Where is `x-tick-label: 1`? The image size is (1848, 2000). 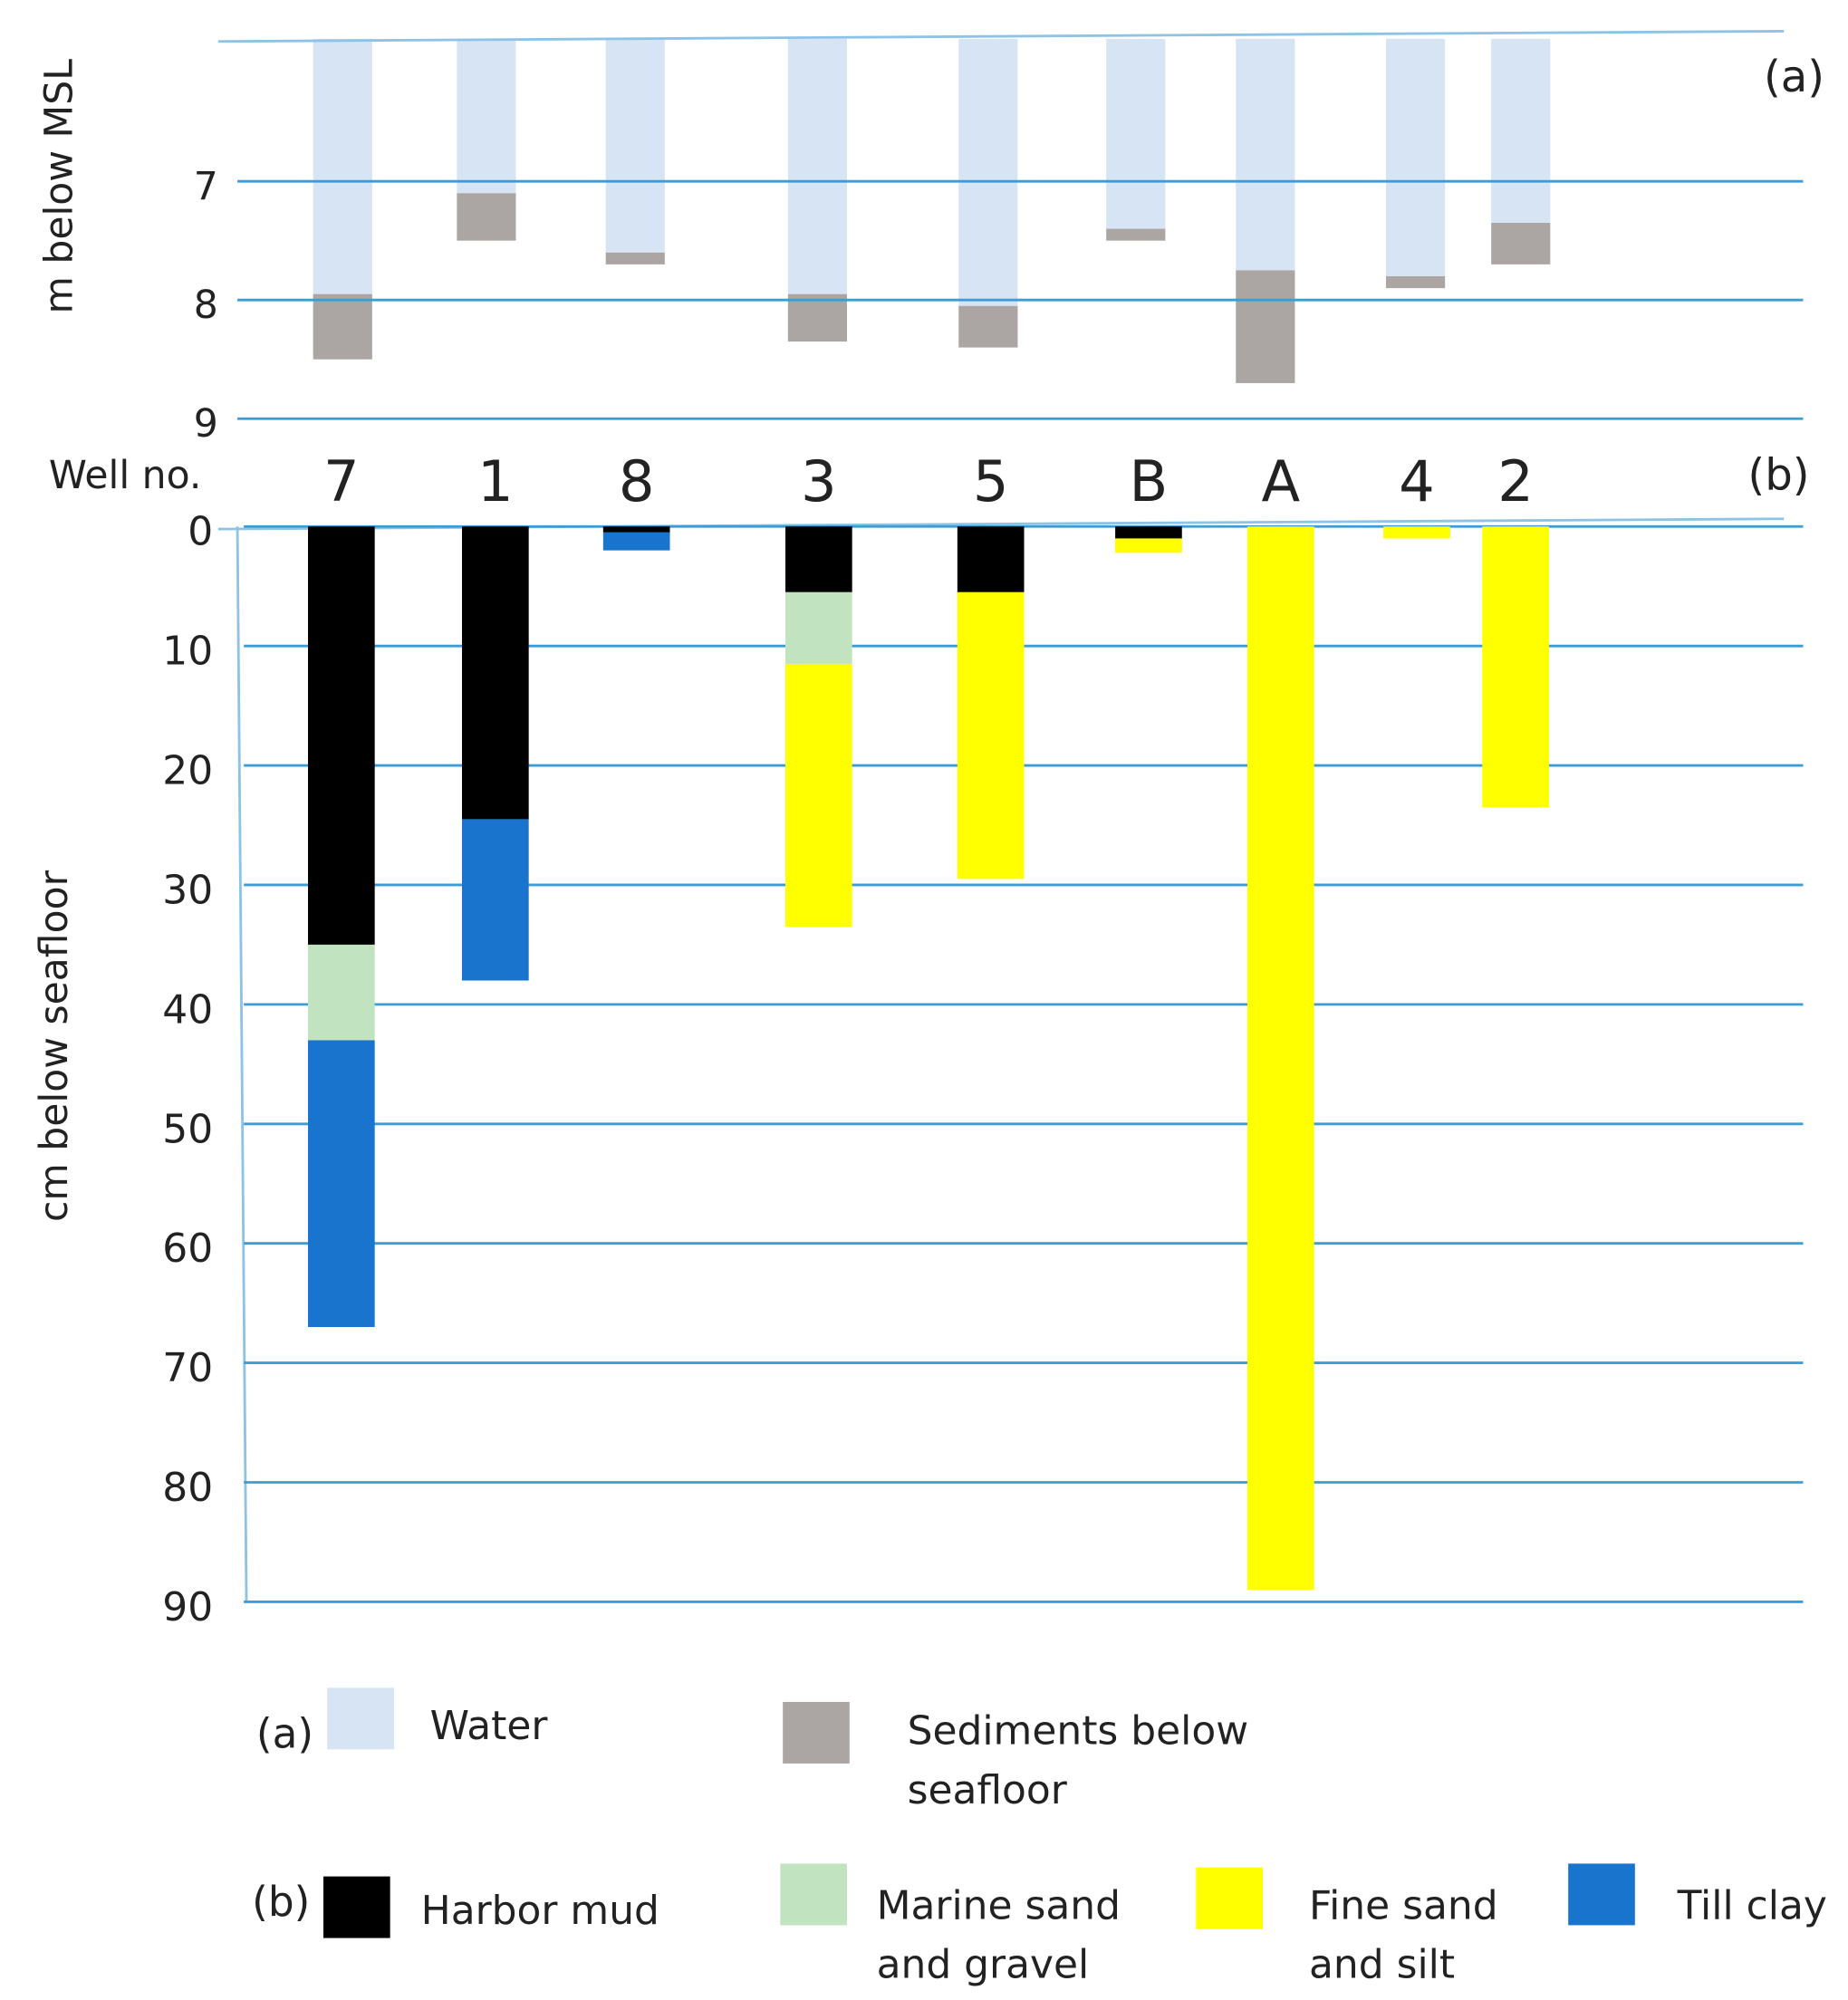
x-tick-label: 1 is located at coordinates (496, 481).